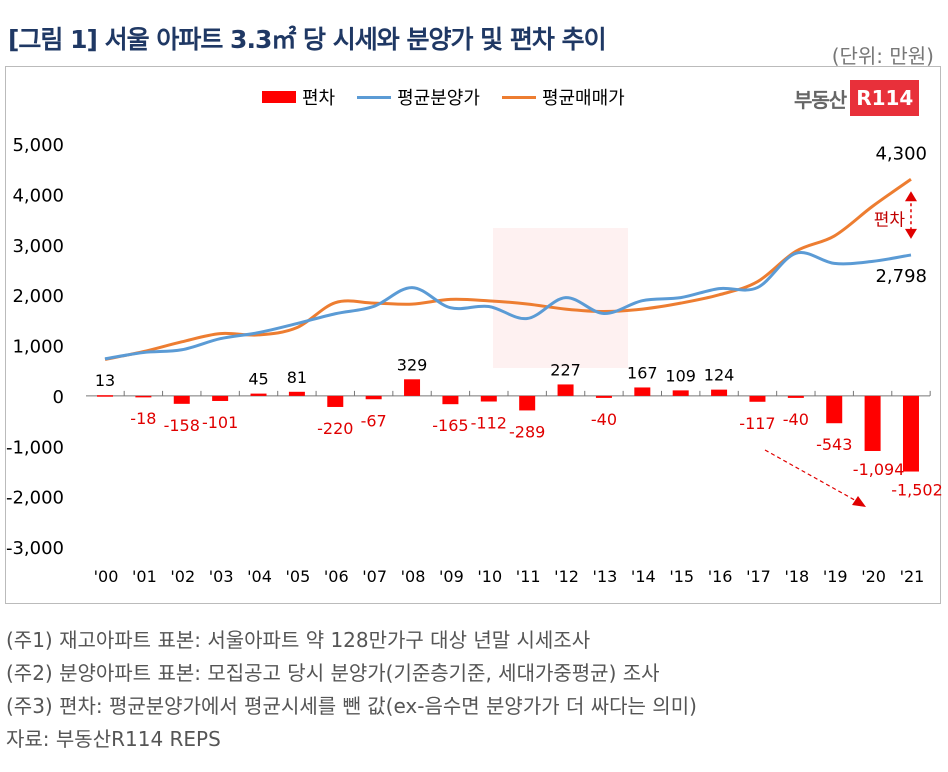  What do you see at coordinates (583, 98) in the screenshot?
I see `legend-label: 평균매매가` at bounding box center [583, 98].